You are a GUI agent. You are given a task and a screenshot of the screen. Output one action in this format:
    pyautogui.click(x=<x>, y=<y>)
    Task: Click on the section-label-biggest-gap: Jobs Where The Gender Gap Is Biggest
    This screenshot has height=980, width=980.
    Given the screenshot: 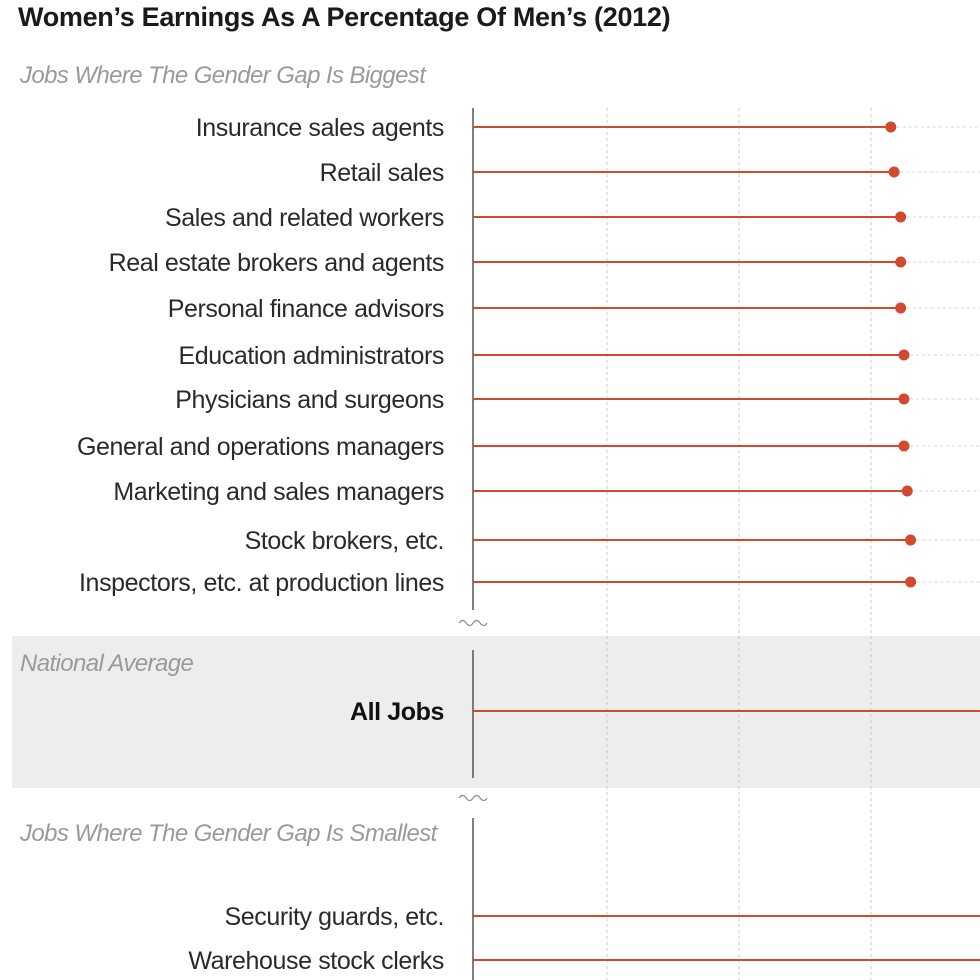 What is the action you would take?
    pyautogui.click(x=223, y=75)
    